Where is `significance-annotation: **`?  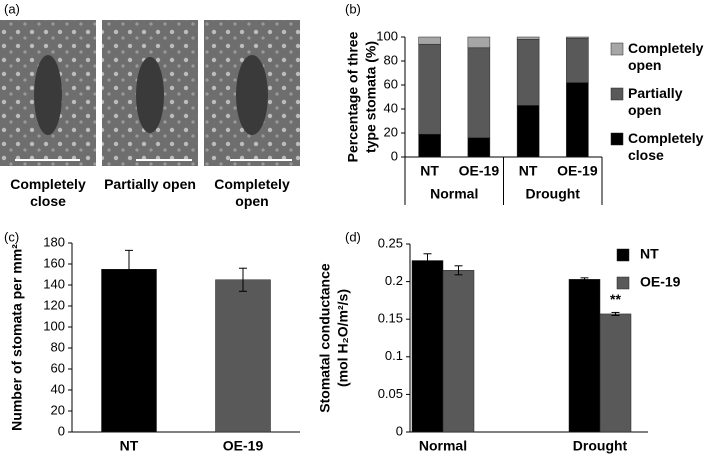
significance-annotation: ** is located at coordinates (615, 299).